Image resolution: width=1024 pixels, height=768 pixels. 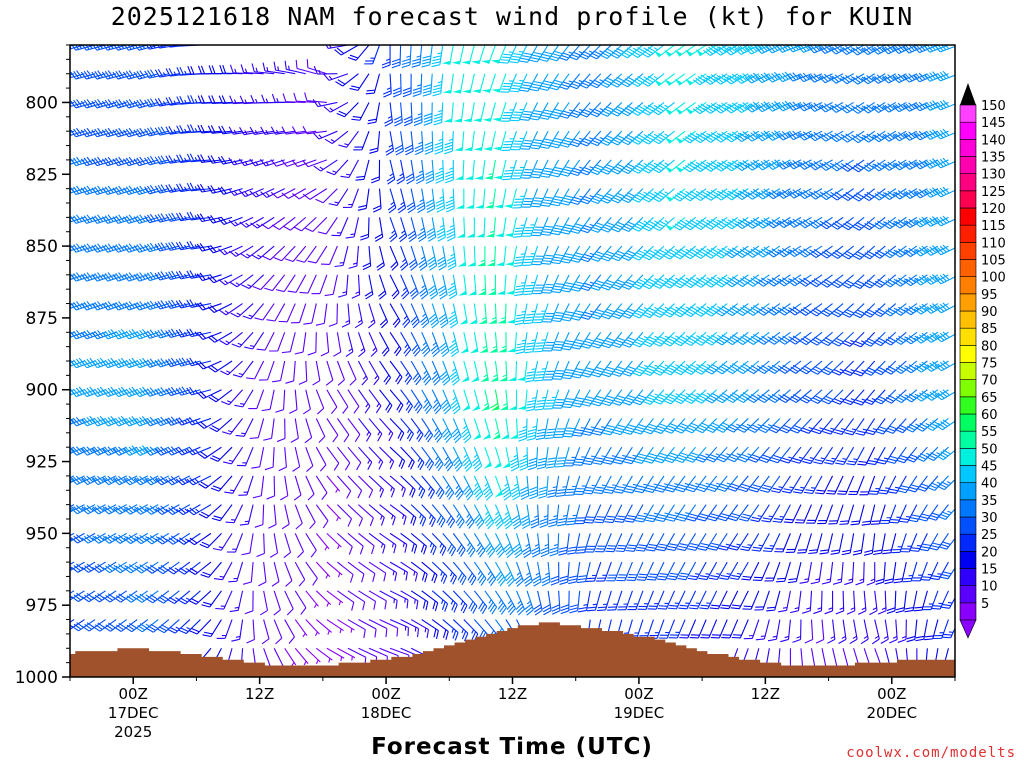 What do you see at coordinates (989, 484) in the screenshot?
I see `color-bar-label: 40` at bounding box center [989, 484].